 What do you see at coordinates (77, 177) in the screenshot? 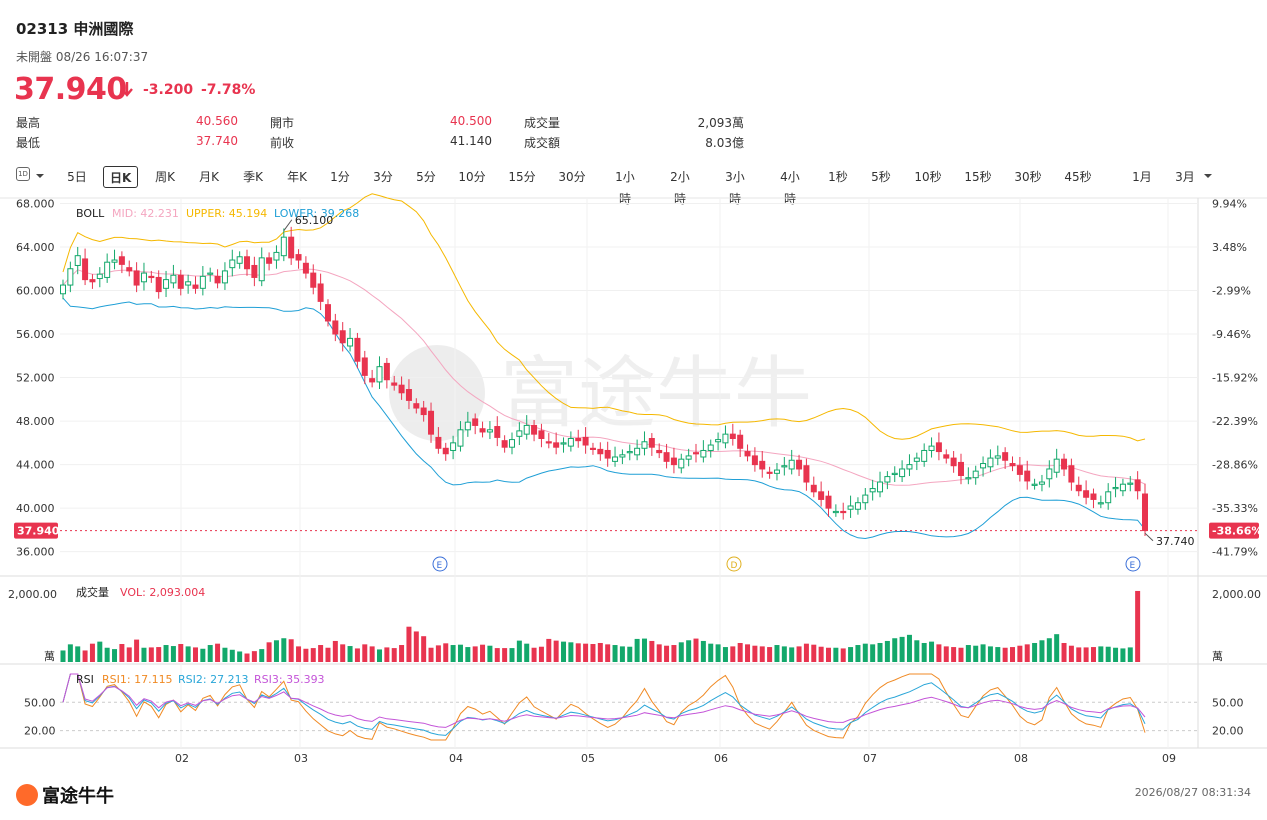
I see `timeframe-tab: 5日` at bounding box center [77, 177].